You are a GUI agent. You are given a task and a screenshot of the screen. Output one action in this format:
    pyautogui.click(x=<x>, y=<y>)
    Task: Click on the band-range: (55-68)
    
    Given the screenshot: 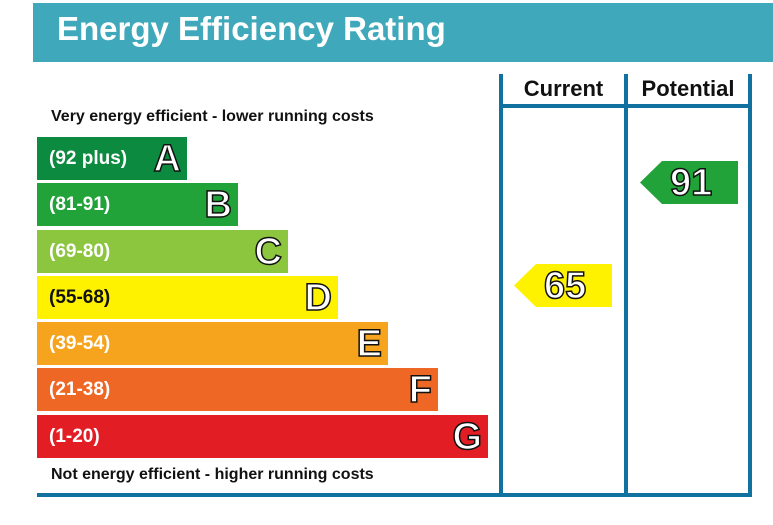 What is the action you would take?
    pyautogui.click(x=80, y=297)
    